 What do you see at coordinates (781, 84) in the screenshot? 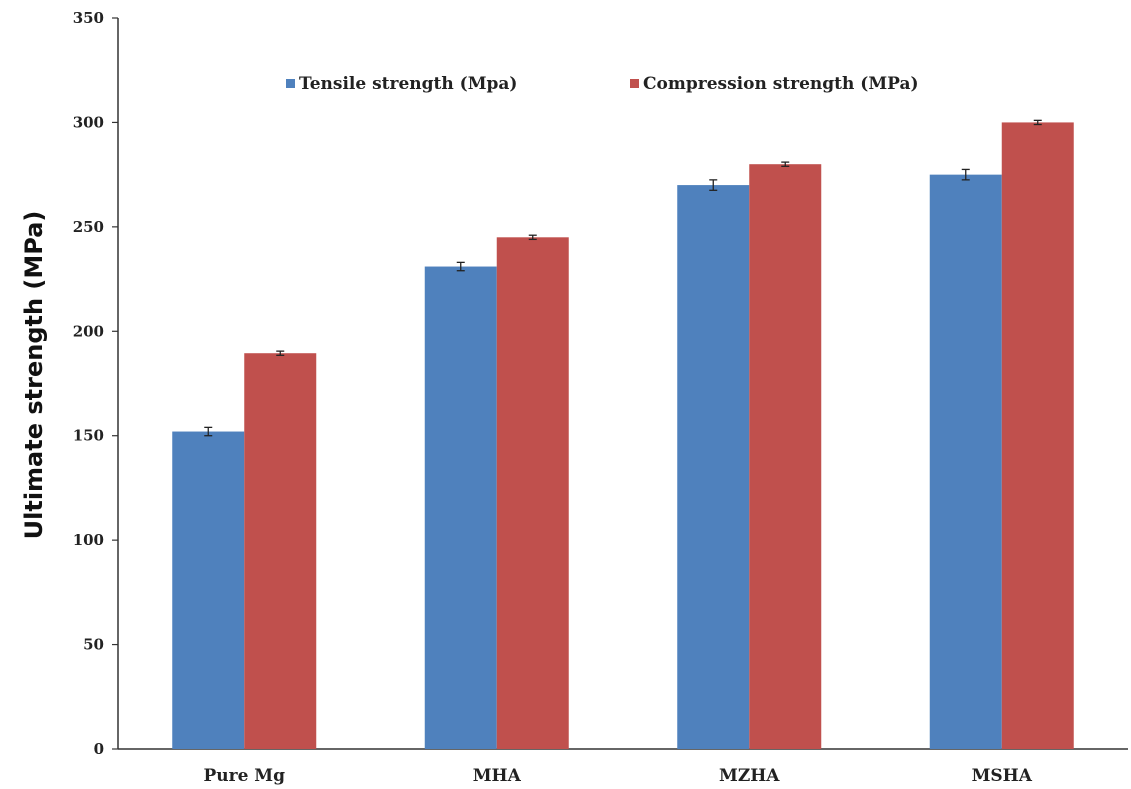
I see `legend-label: Compression strength (MPa)` at bounding box center [781, 84].